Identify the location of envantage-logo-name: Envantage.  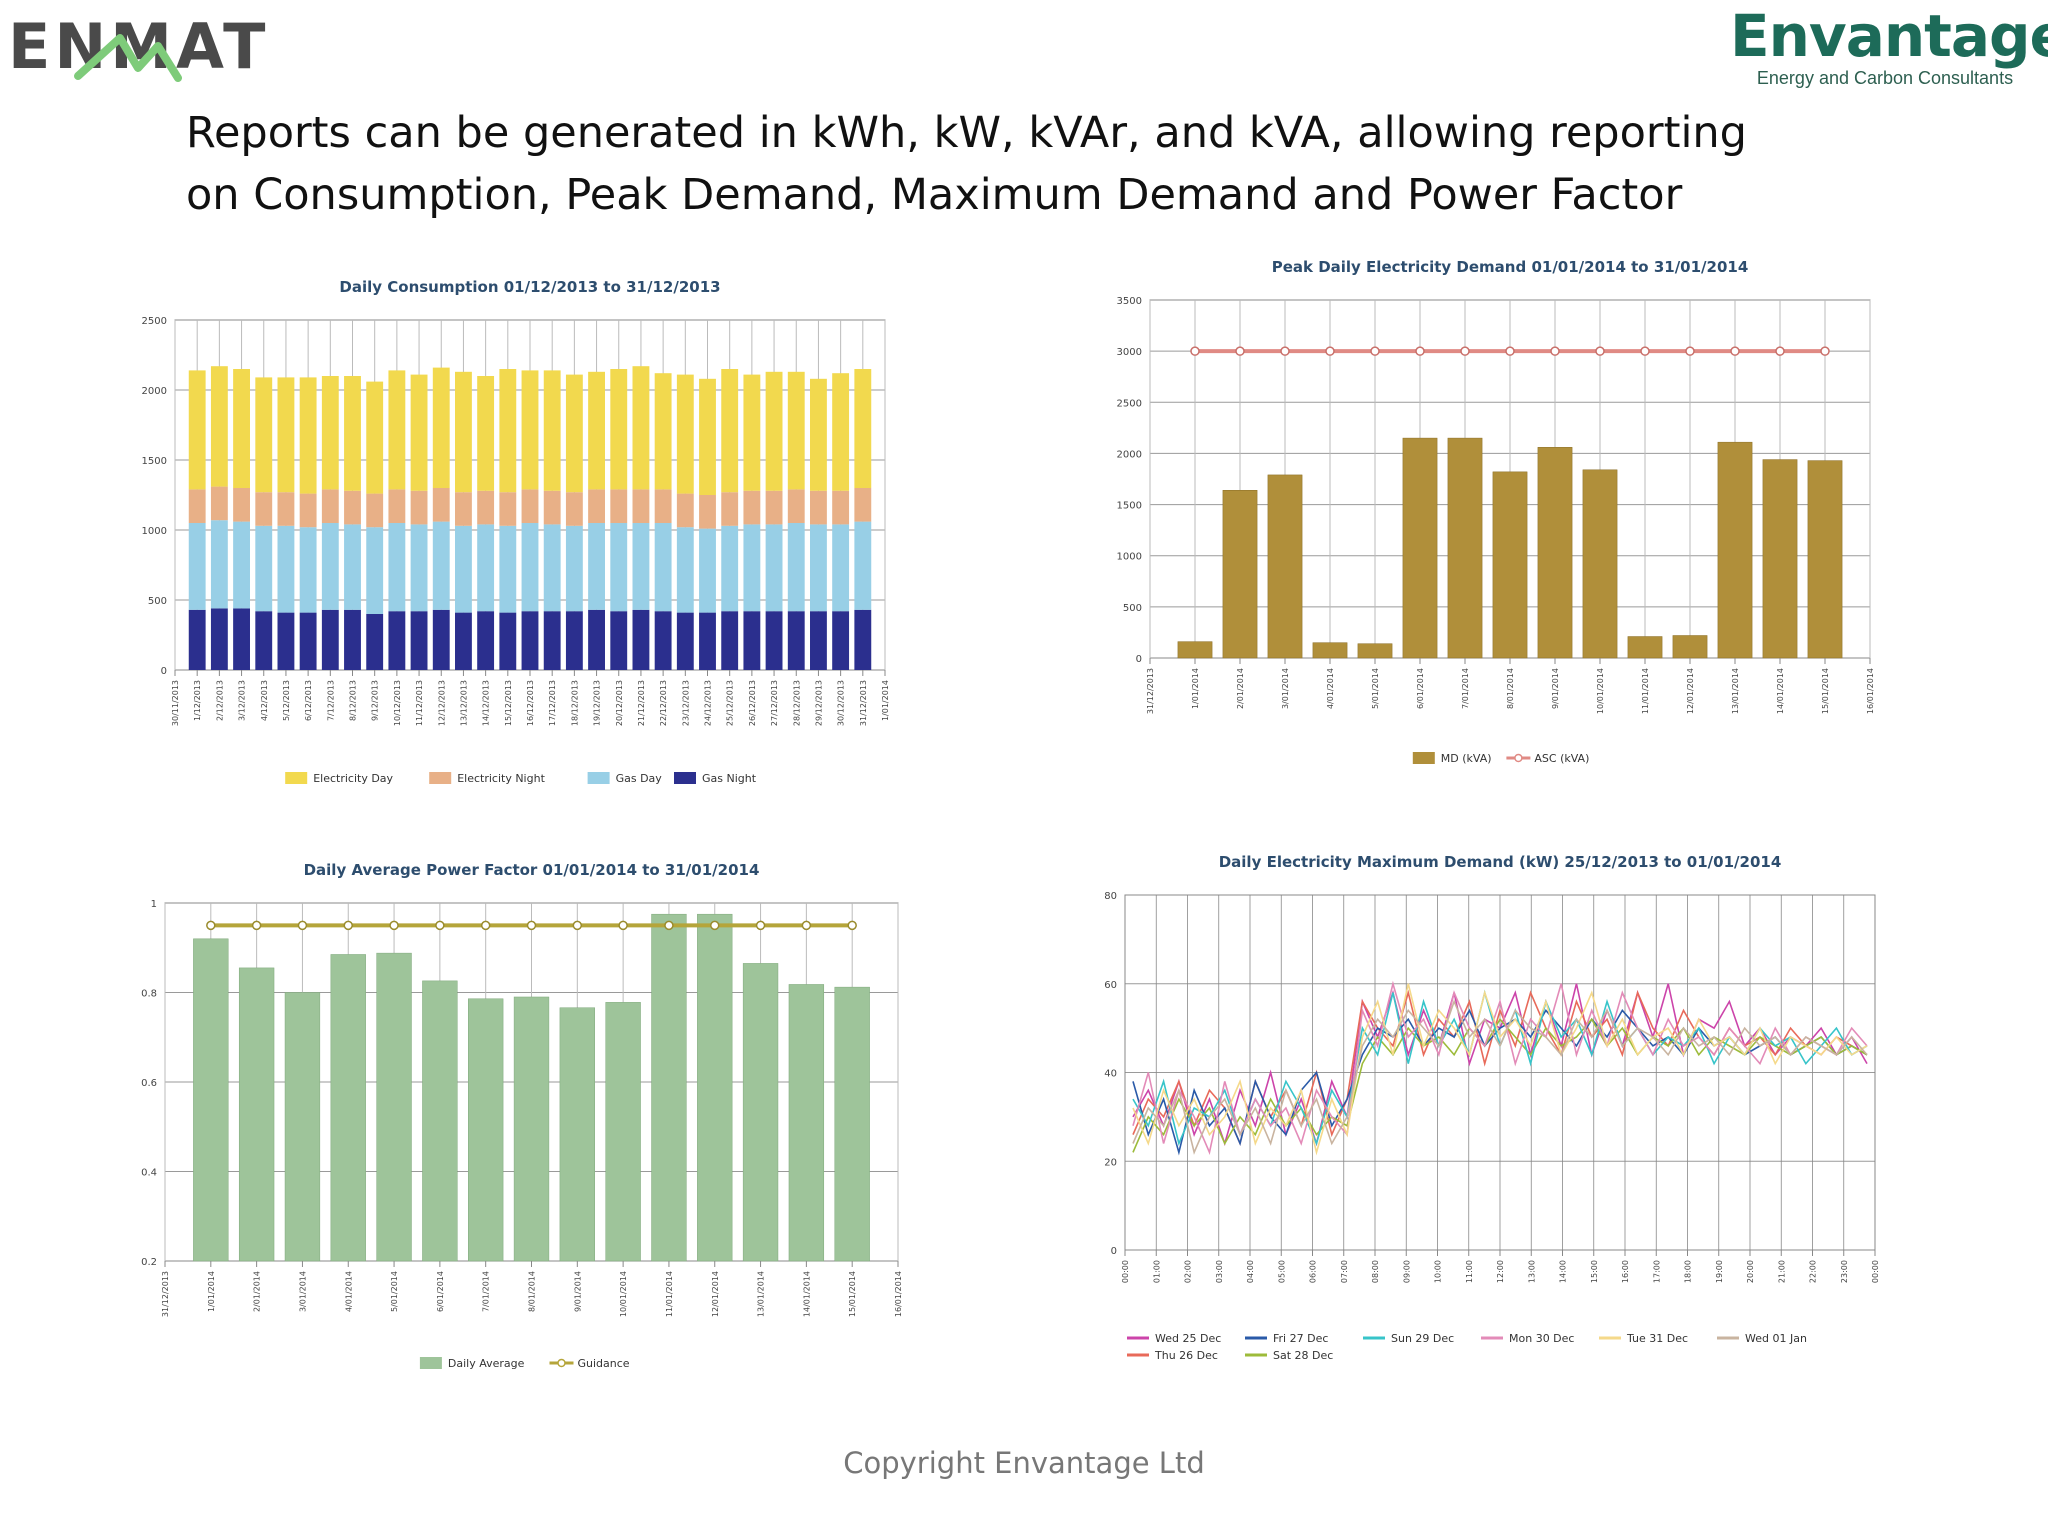
(1889, 36).